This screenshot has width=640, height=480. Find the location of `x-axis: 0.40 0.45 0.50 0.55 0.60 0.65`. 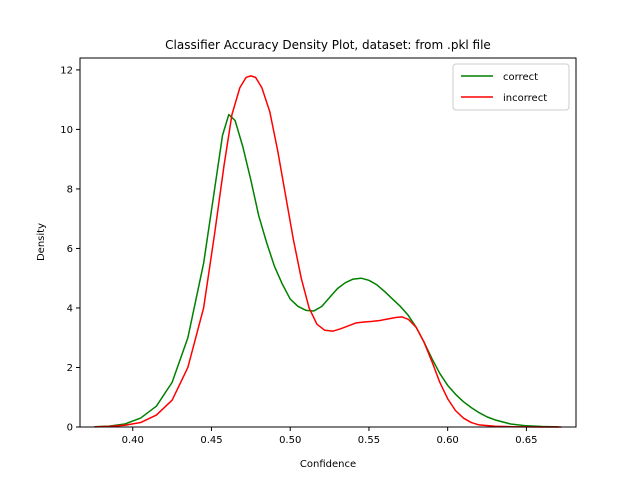

x-axis: 0.40 0.45 0.50 0.55 0.60 0.65 is located at coordinates (330, 436).